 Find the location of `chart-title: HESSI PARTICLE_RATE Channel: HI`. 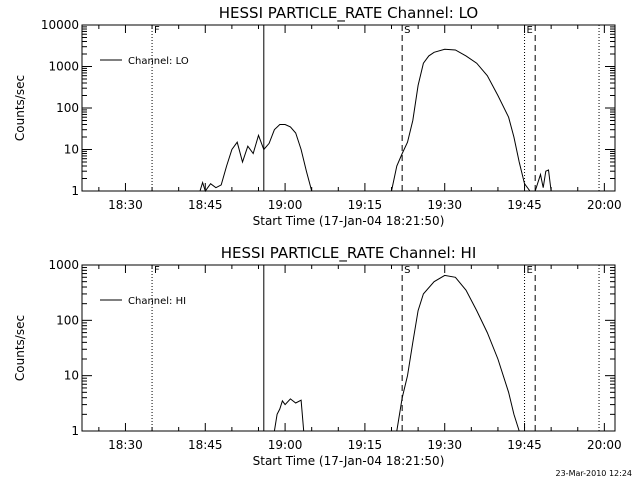

chart-title: HESSI PARTICLE_RATE Channel: HI is located at coordinates (349, 253).